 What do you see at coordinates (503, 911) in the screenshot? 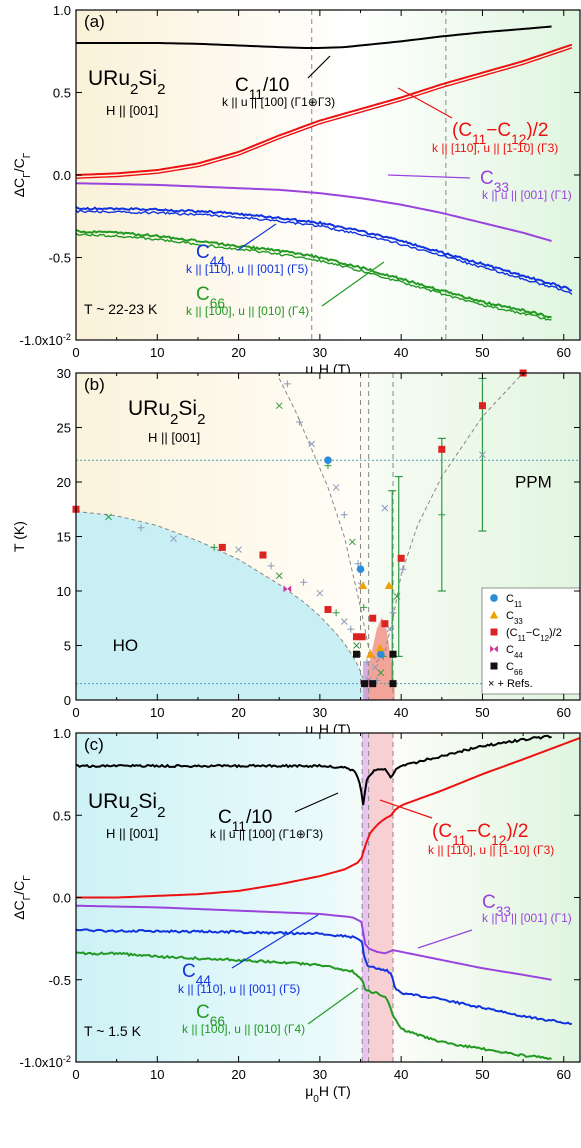
I see `series-label-c33-part-1: 33` at bounding box center [503, 911].